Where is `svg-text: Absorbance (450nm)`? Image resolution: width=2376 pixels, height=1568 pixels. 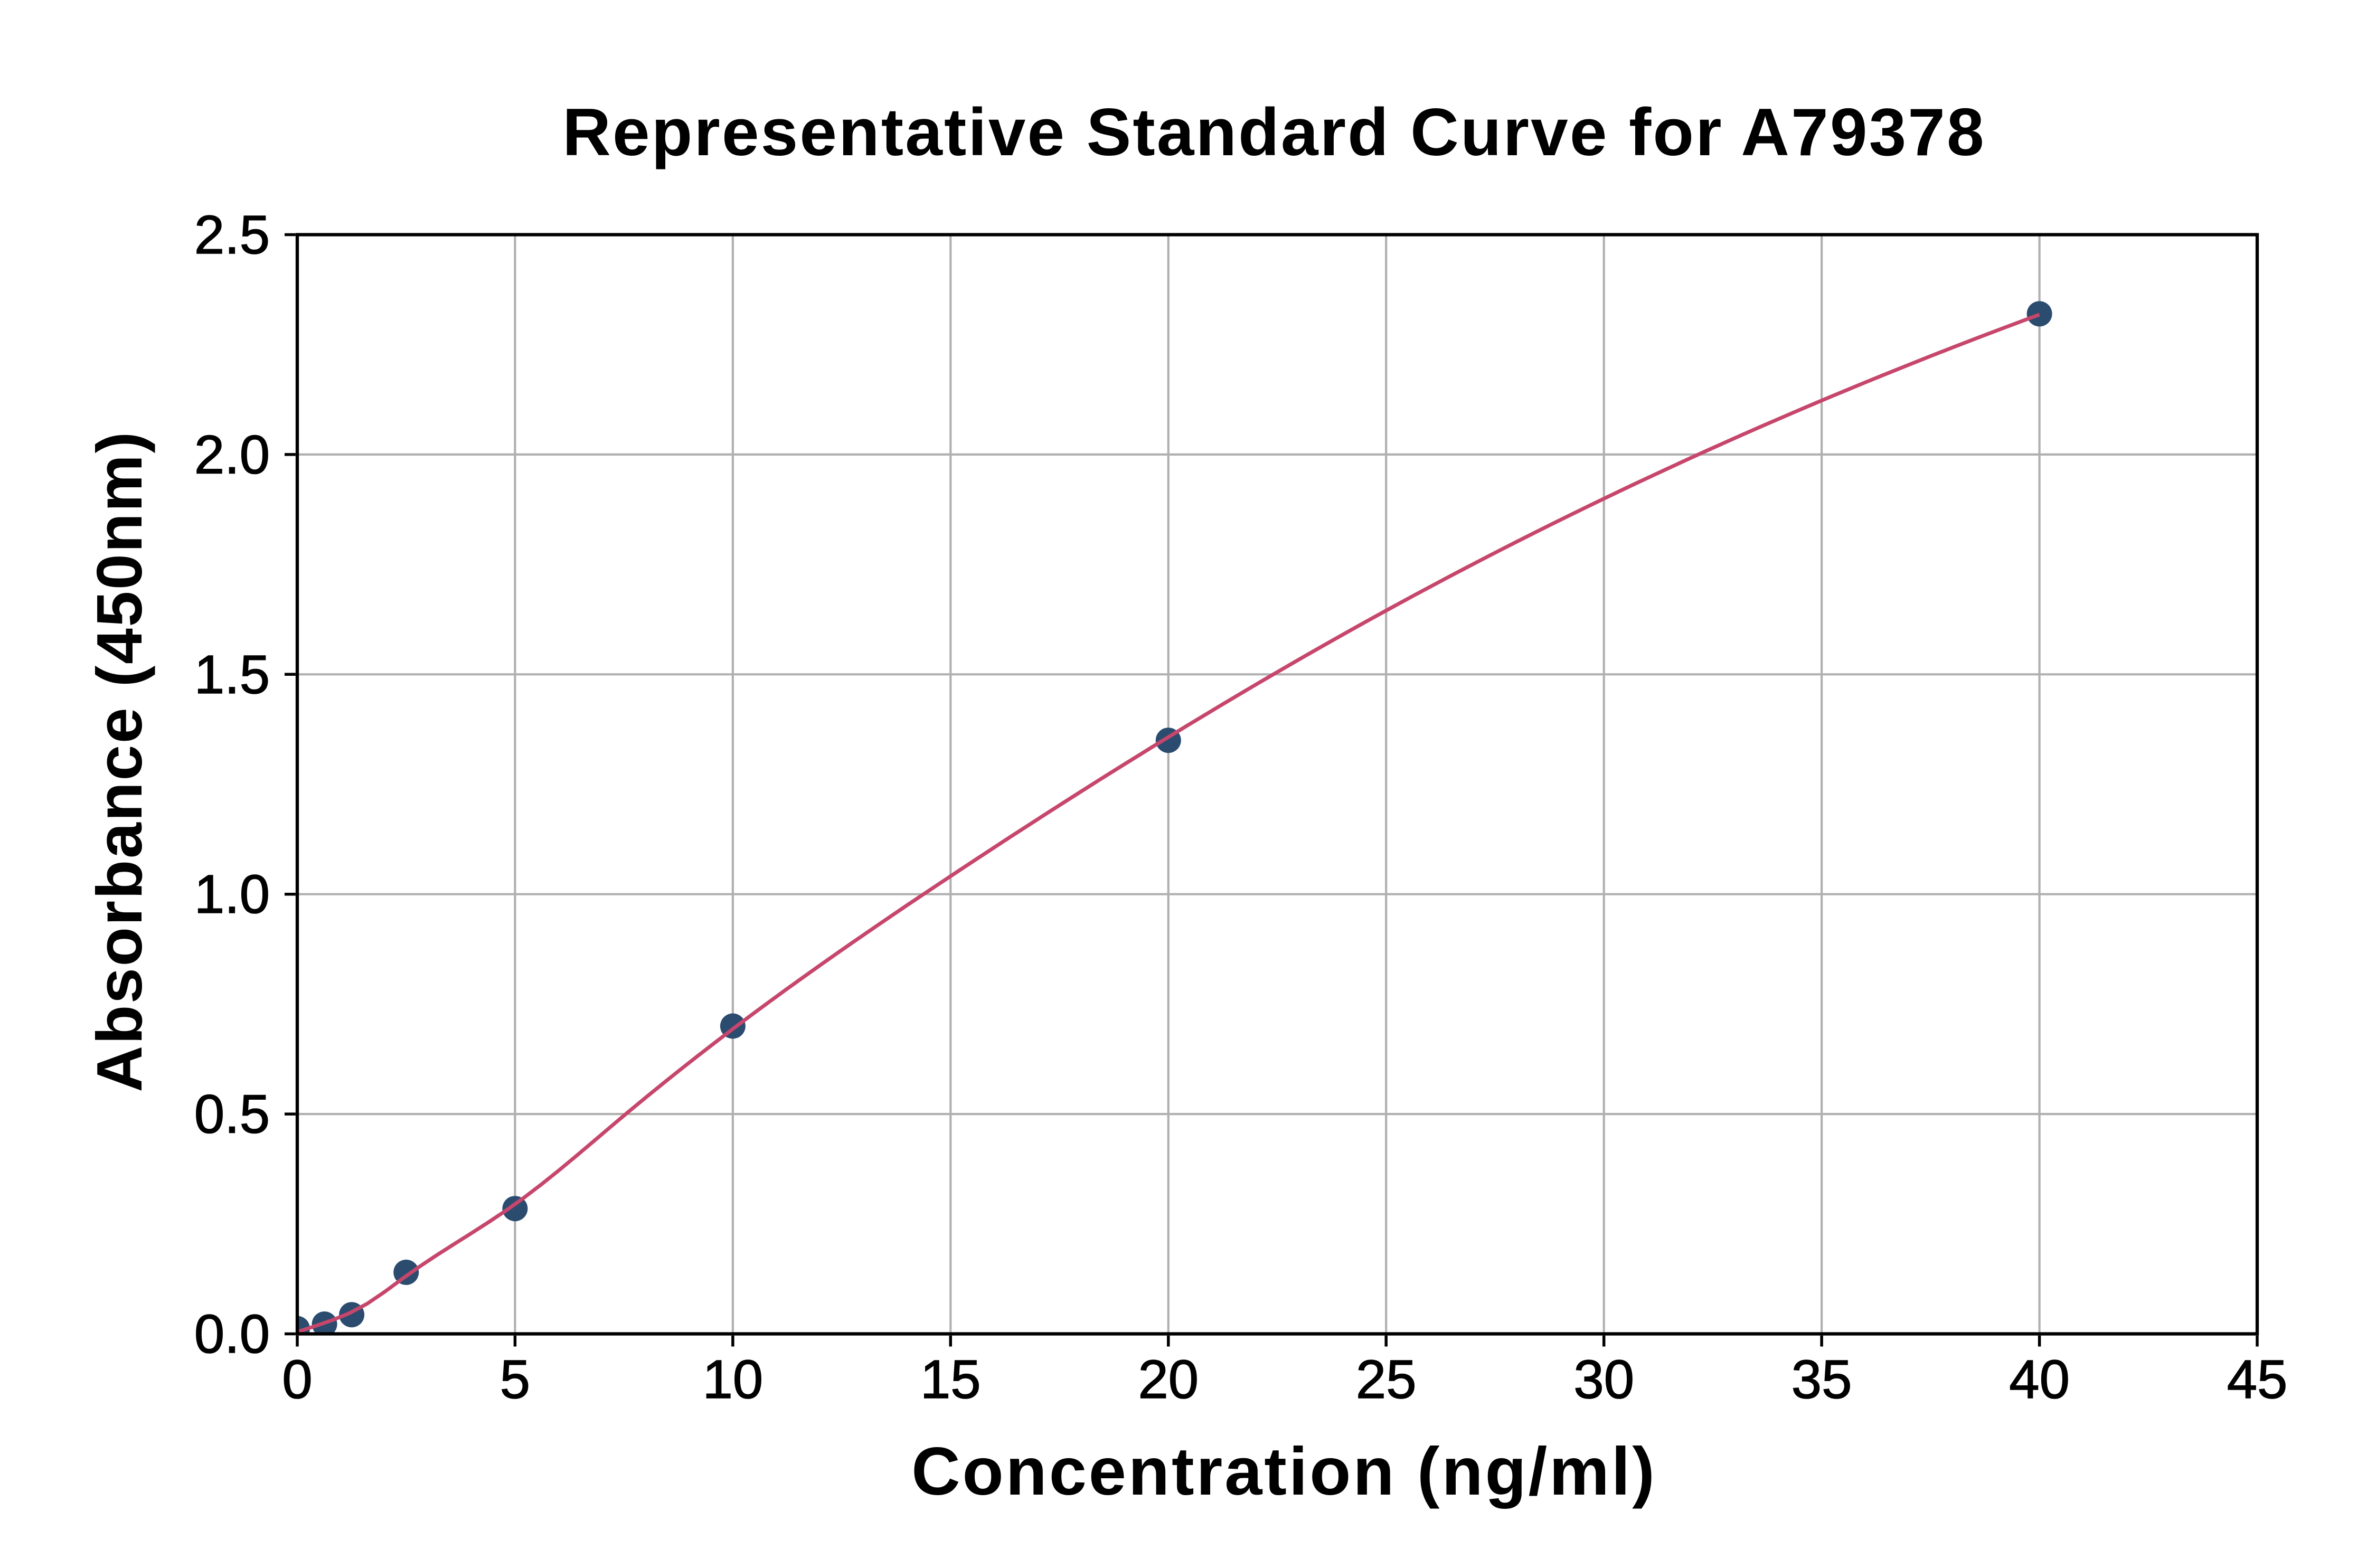 svg-text: Absorbance (450nm) is located at coordinates (119, 761).